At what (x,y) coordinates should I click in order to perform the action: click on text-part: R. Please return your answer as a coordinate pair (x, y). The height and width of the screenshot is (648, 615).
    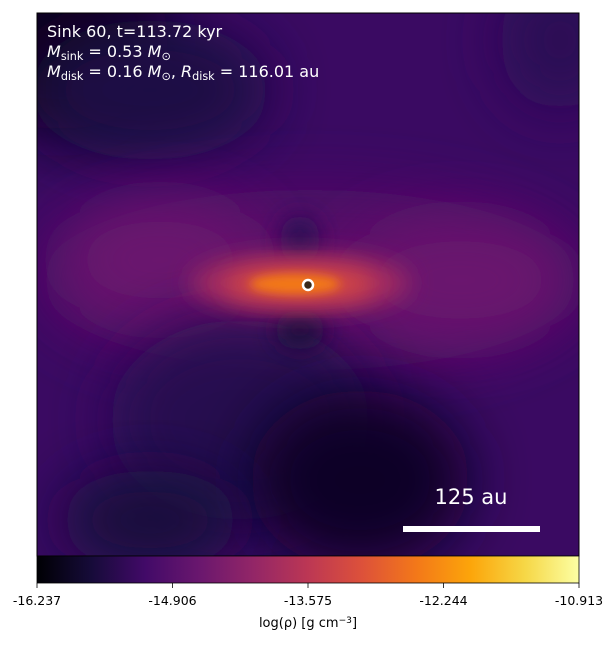
    Looking at the image, I should click on (186, 71).